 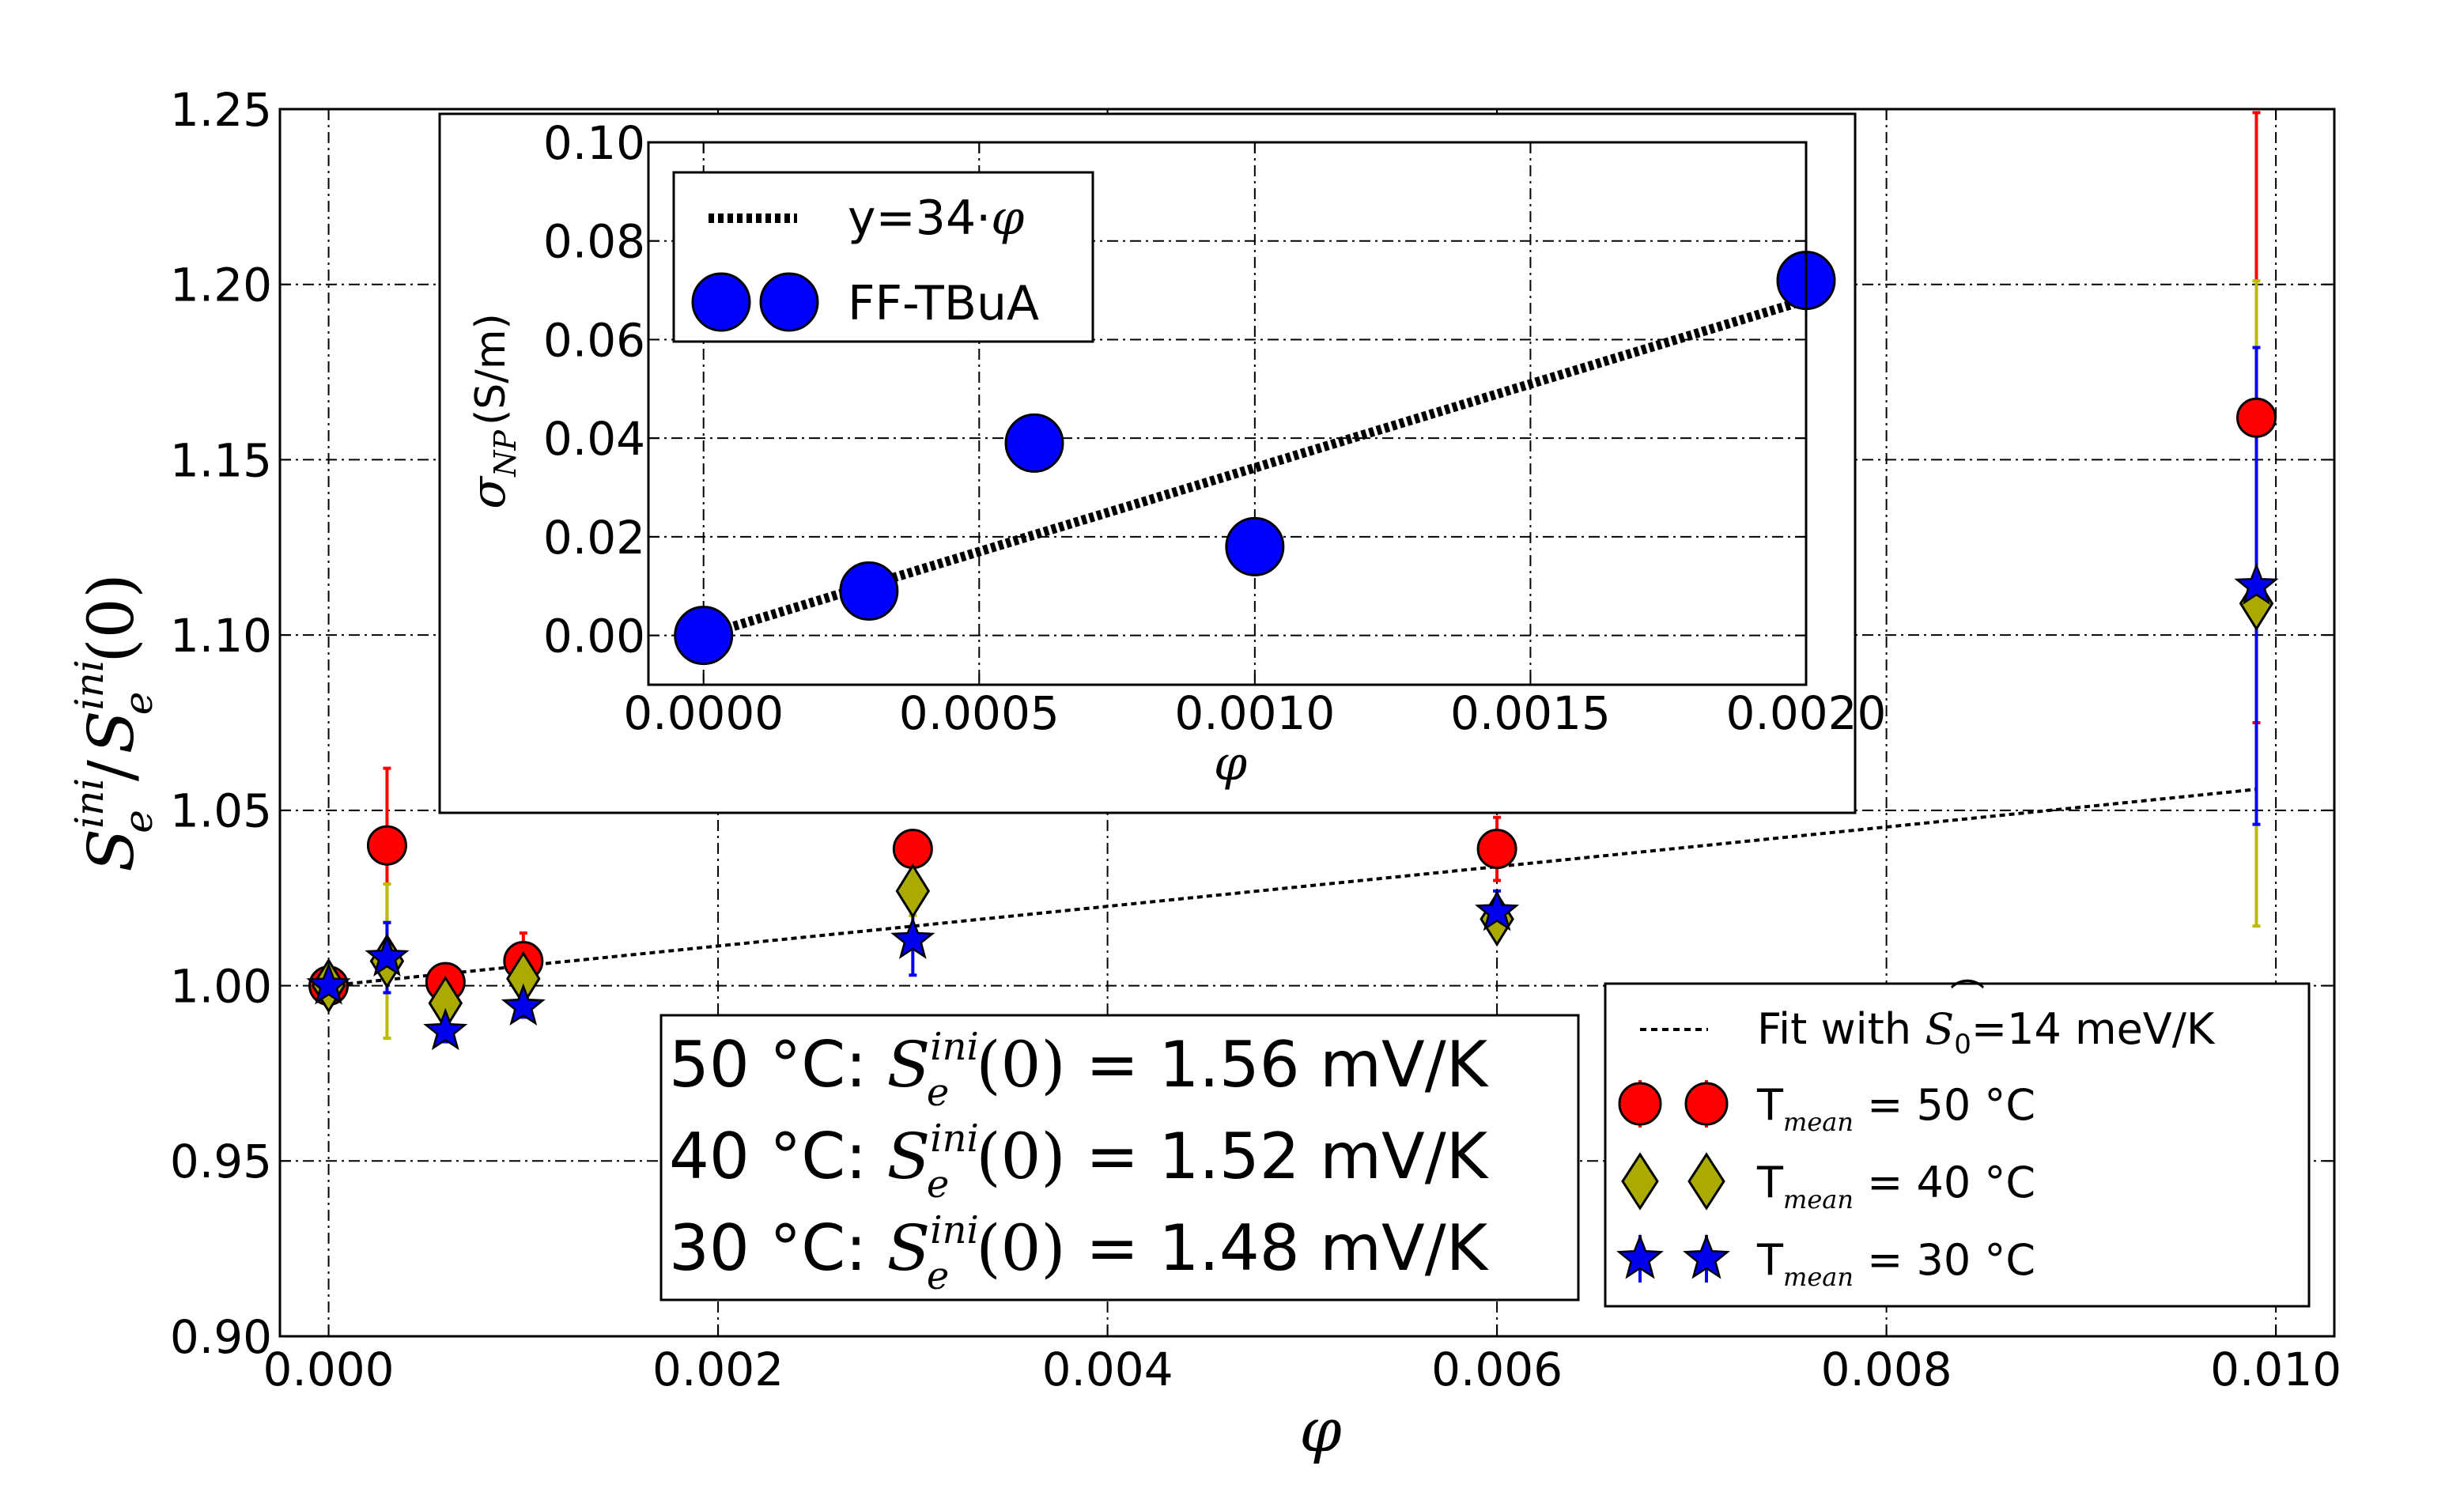 What do you see at coordinates (1020, 1156) in the screenshot?
I see `annotation-line-2-tail: (0)` at bounding box center [1020, 1156].